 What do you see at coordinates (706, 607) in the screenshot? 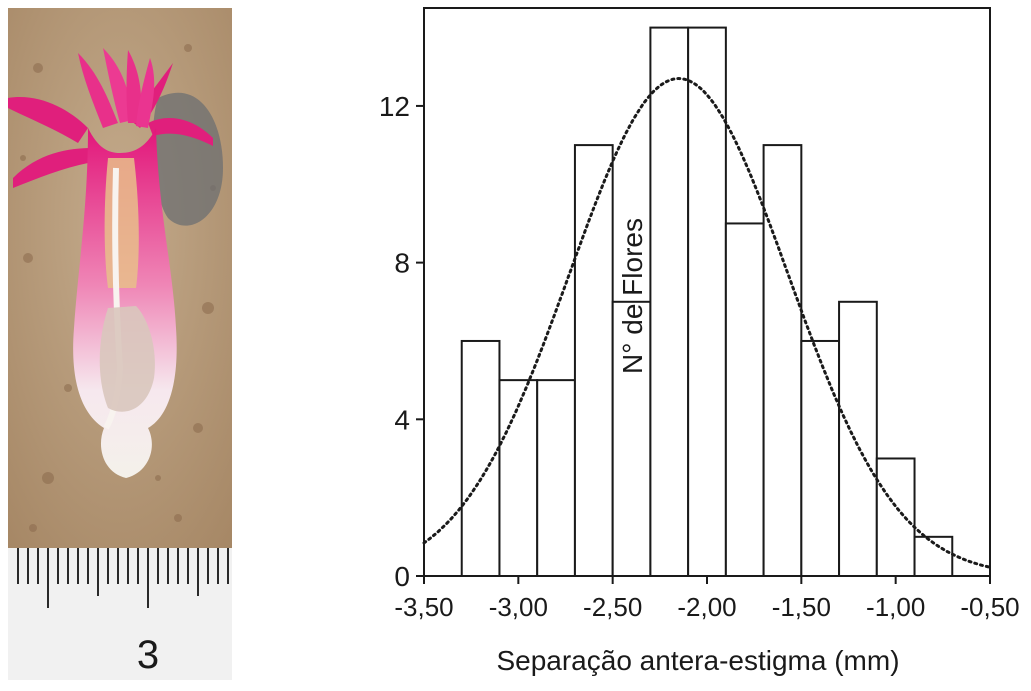
I see `x-tick-label: -2,00` at bounding box center [706, 607].